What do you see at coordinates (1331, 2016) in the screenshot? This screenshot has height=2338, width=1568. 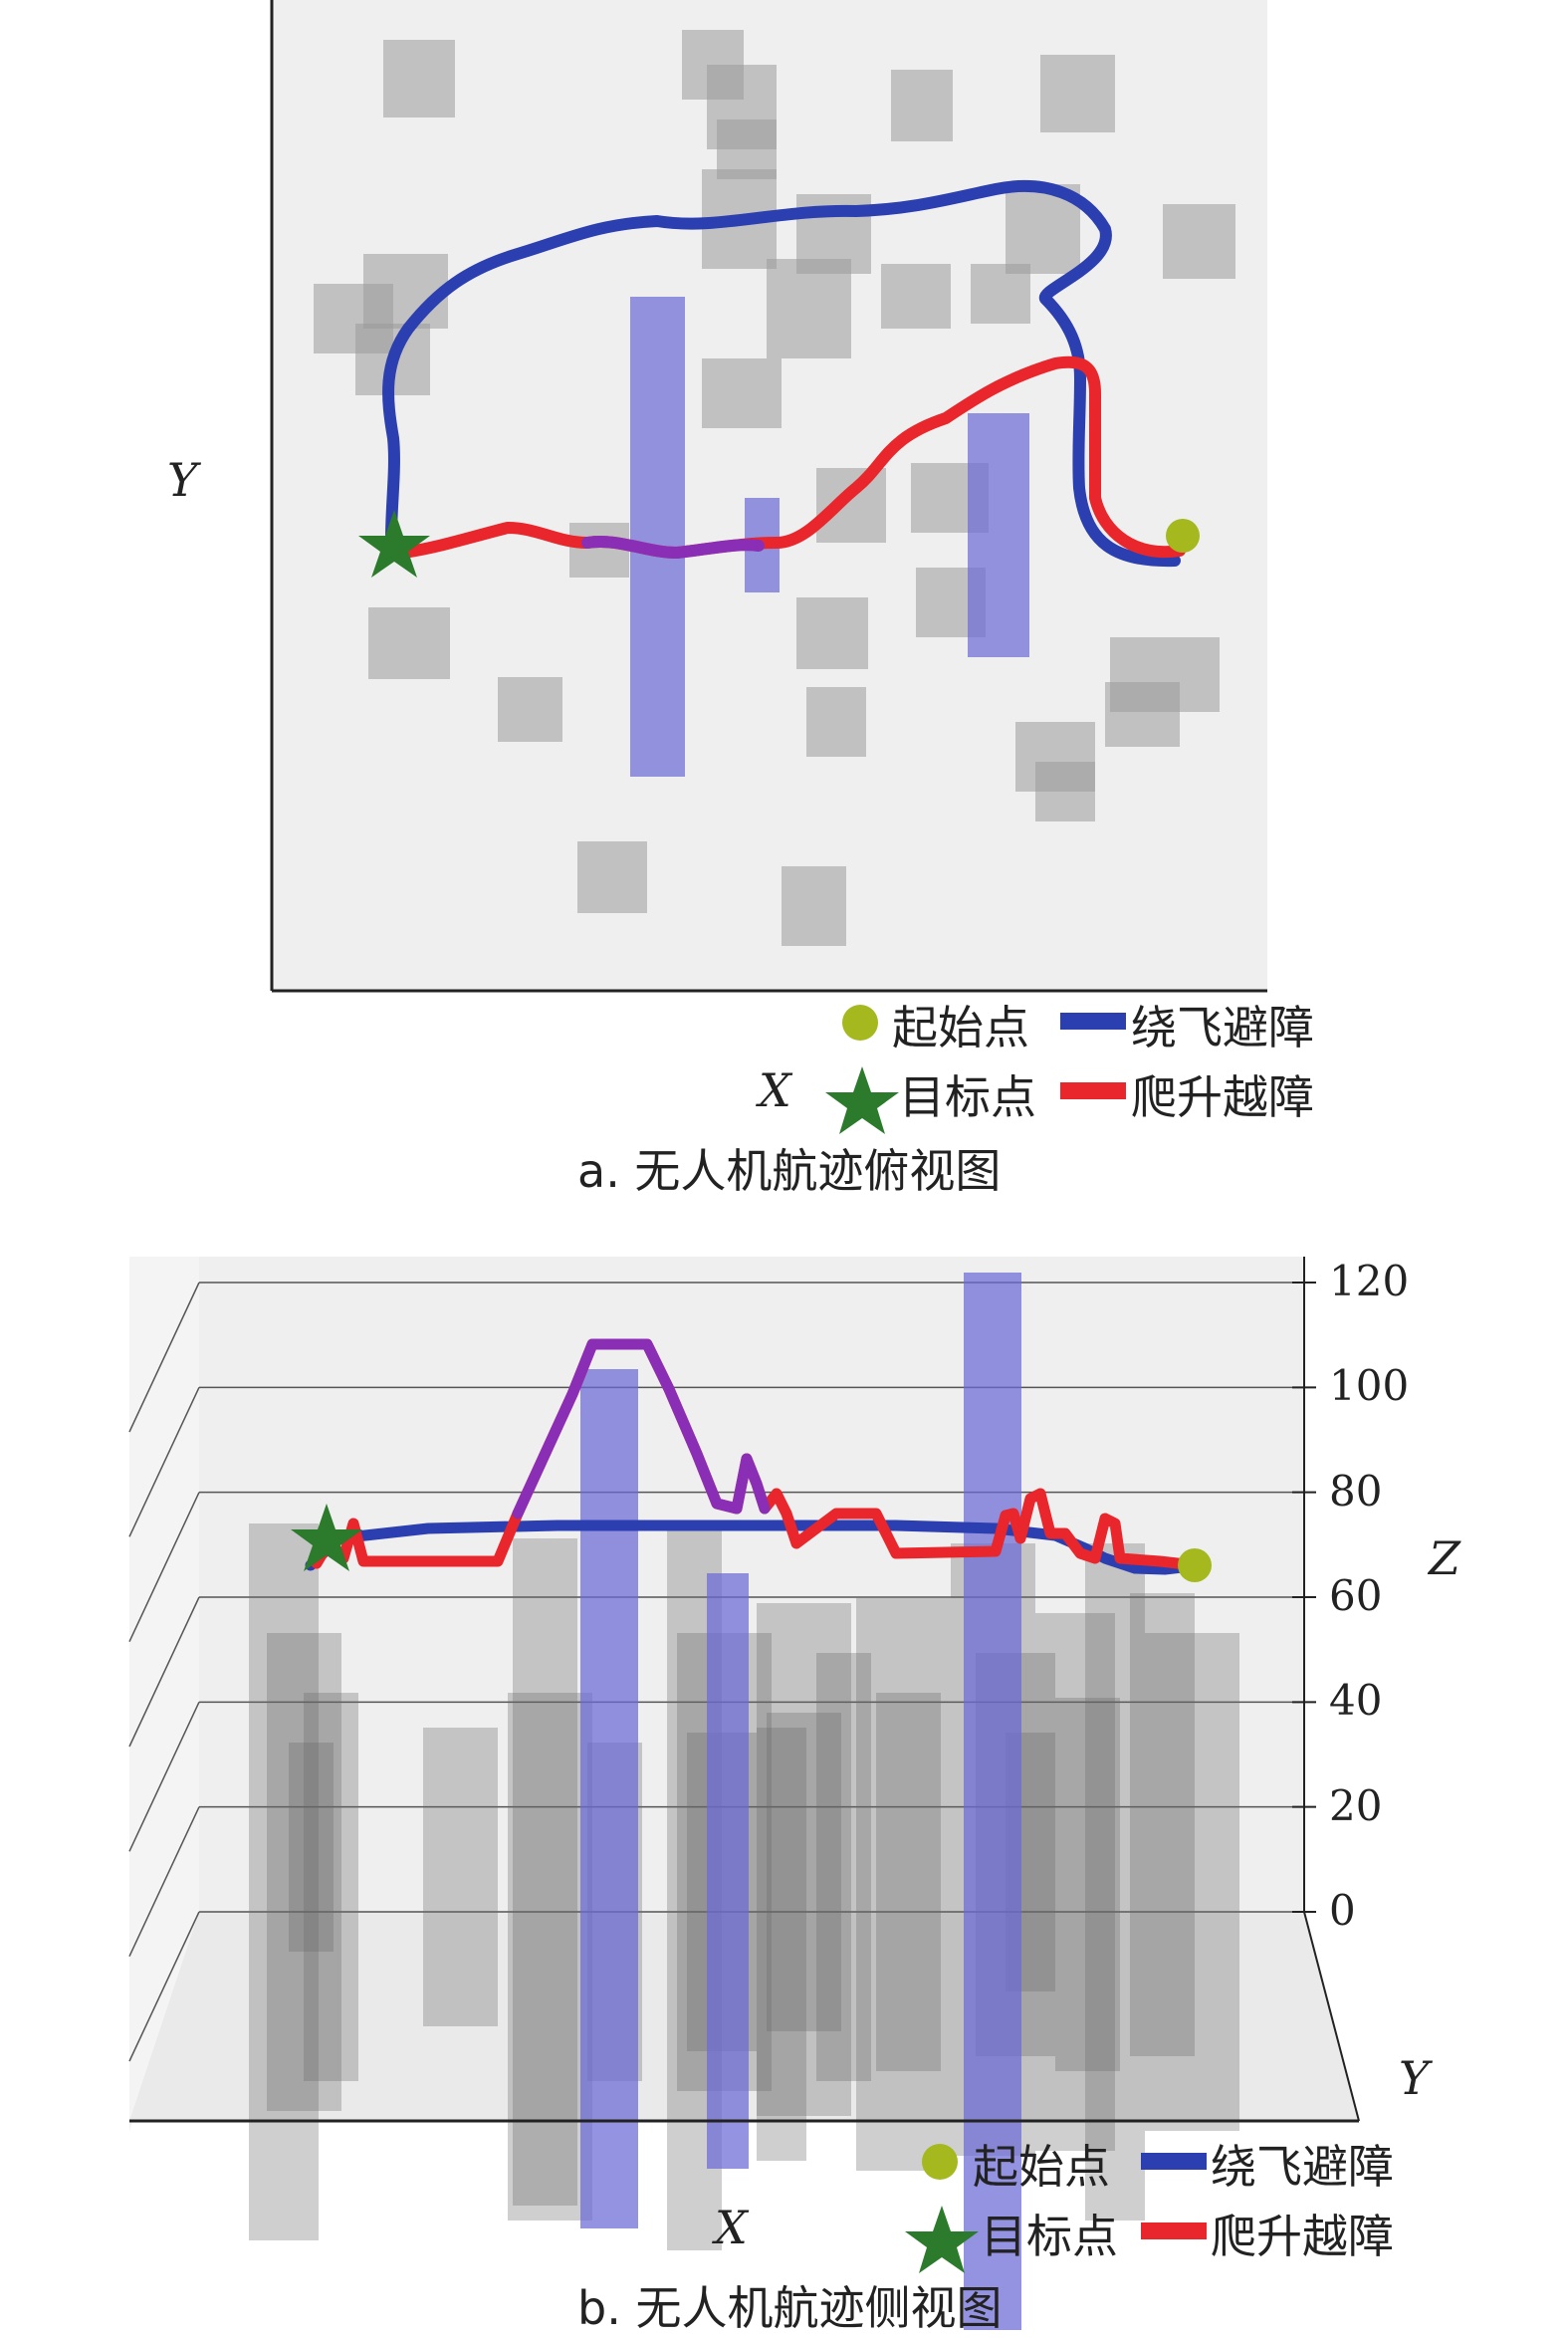 I see `side-view-y-axis` at bounding box center [1331, 2016].